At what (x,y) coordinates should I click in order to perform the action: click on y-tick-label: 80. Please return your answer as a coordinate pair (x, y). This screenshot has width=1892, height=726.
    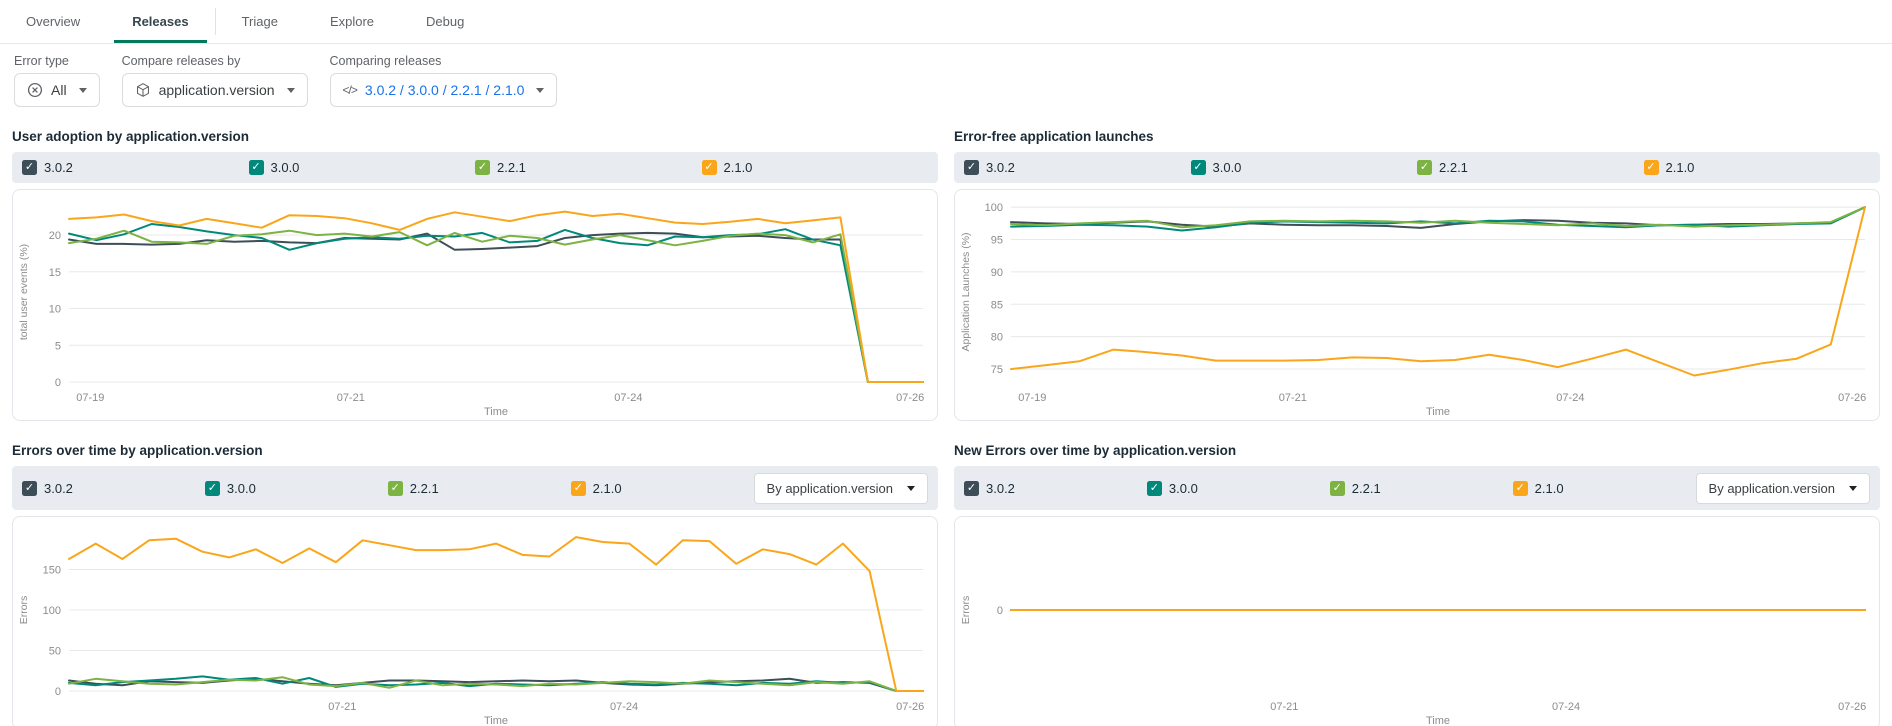
    Looking at the image, I should click on (997, 338).